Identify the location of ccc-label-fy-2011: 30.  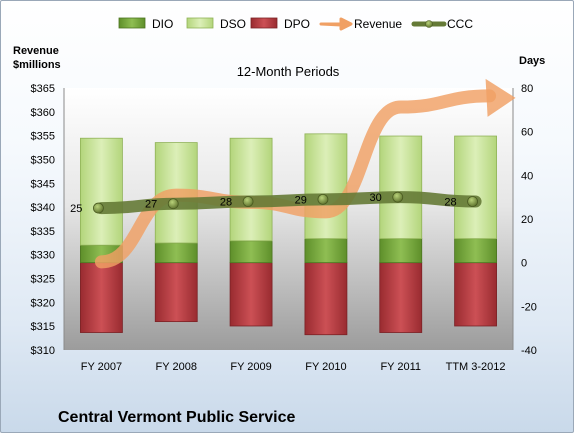
(376, 198).